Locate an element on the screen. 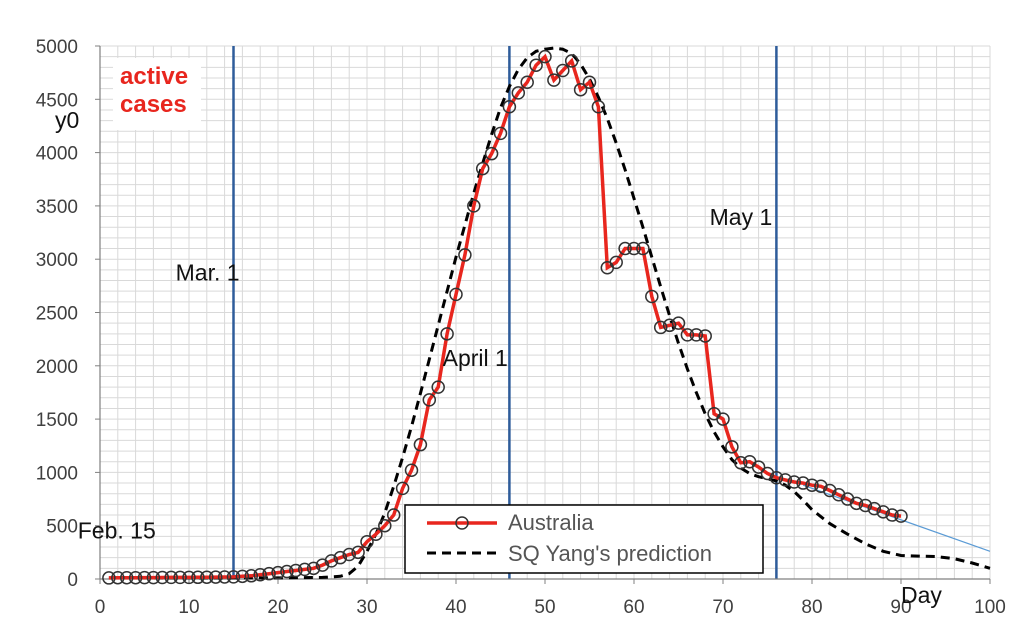 The width and height of the screenshot is (1023, 644). x-axis-label: Day is located at coordinates (921, 595).